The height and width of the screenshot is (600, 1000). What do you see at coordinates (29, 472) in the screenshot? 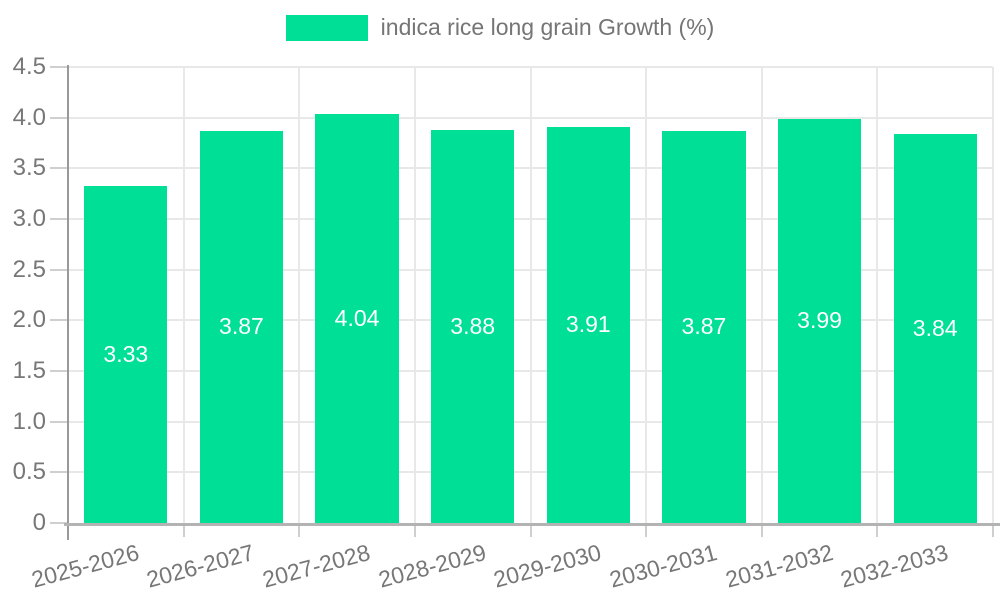
I see `y-axis-tick-label: 0.5` at bounding box center [29, 472].